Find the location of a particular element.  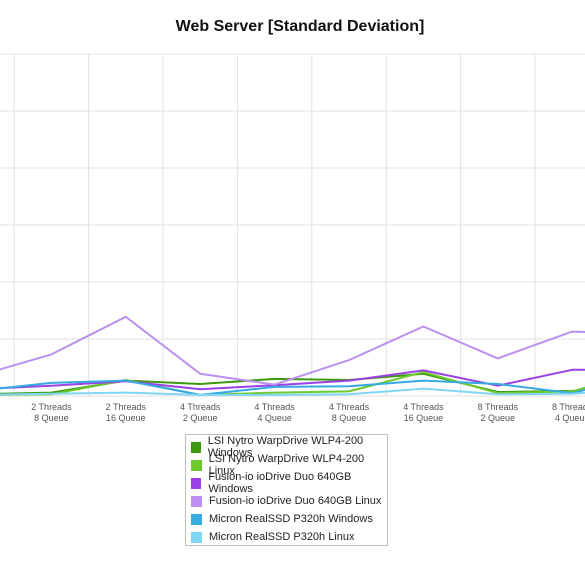

legend-item: LSI Nytro WarpDrive WLP4-200 Linux is located at coordinates (289, 465).